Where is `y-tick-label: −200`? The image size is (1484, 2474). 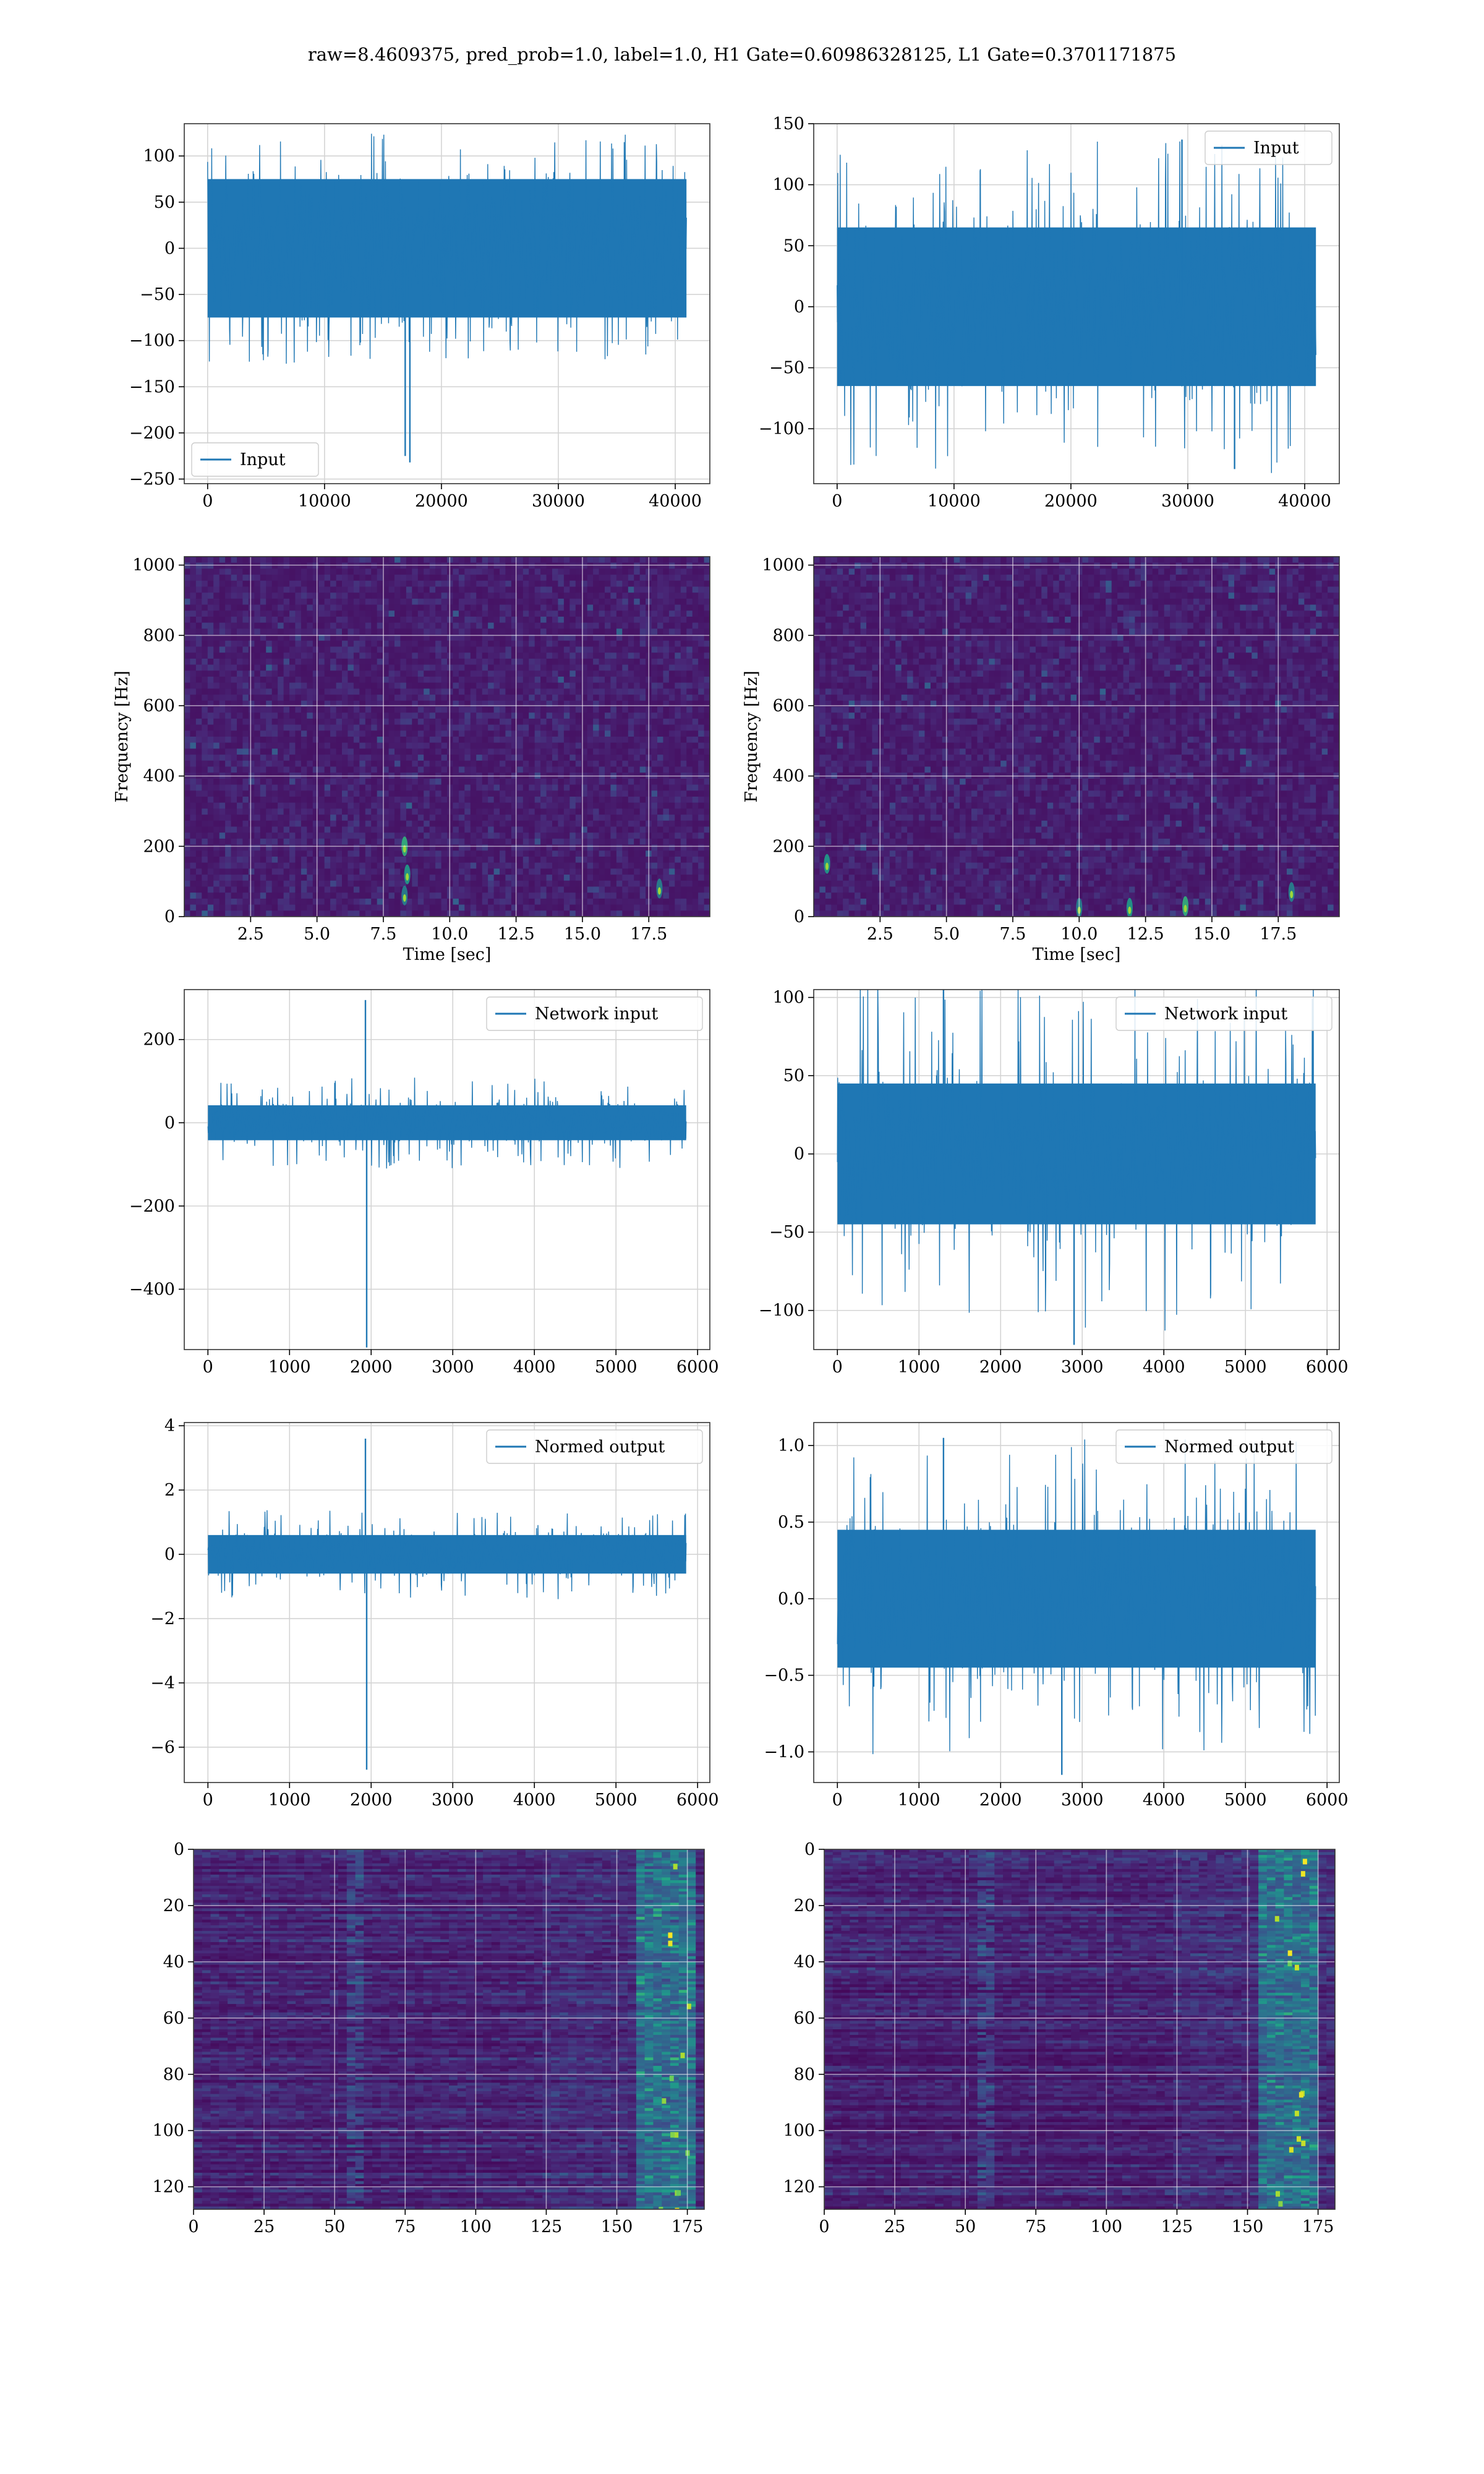
y-tick-label: −200 is located at coordinates (152, 1206).